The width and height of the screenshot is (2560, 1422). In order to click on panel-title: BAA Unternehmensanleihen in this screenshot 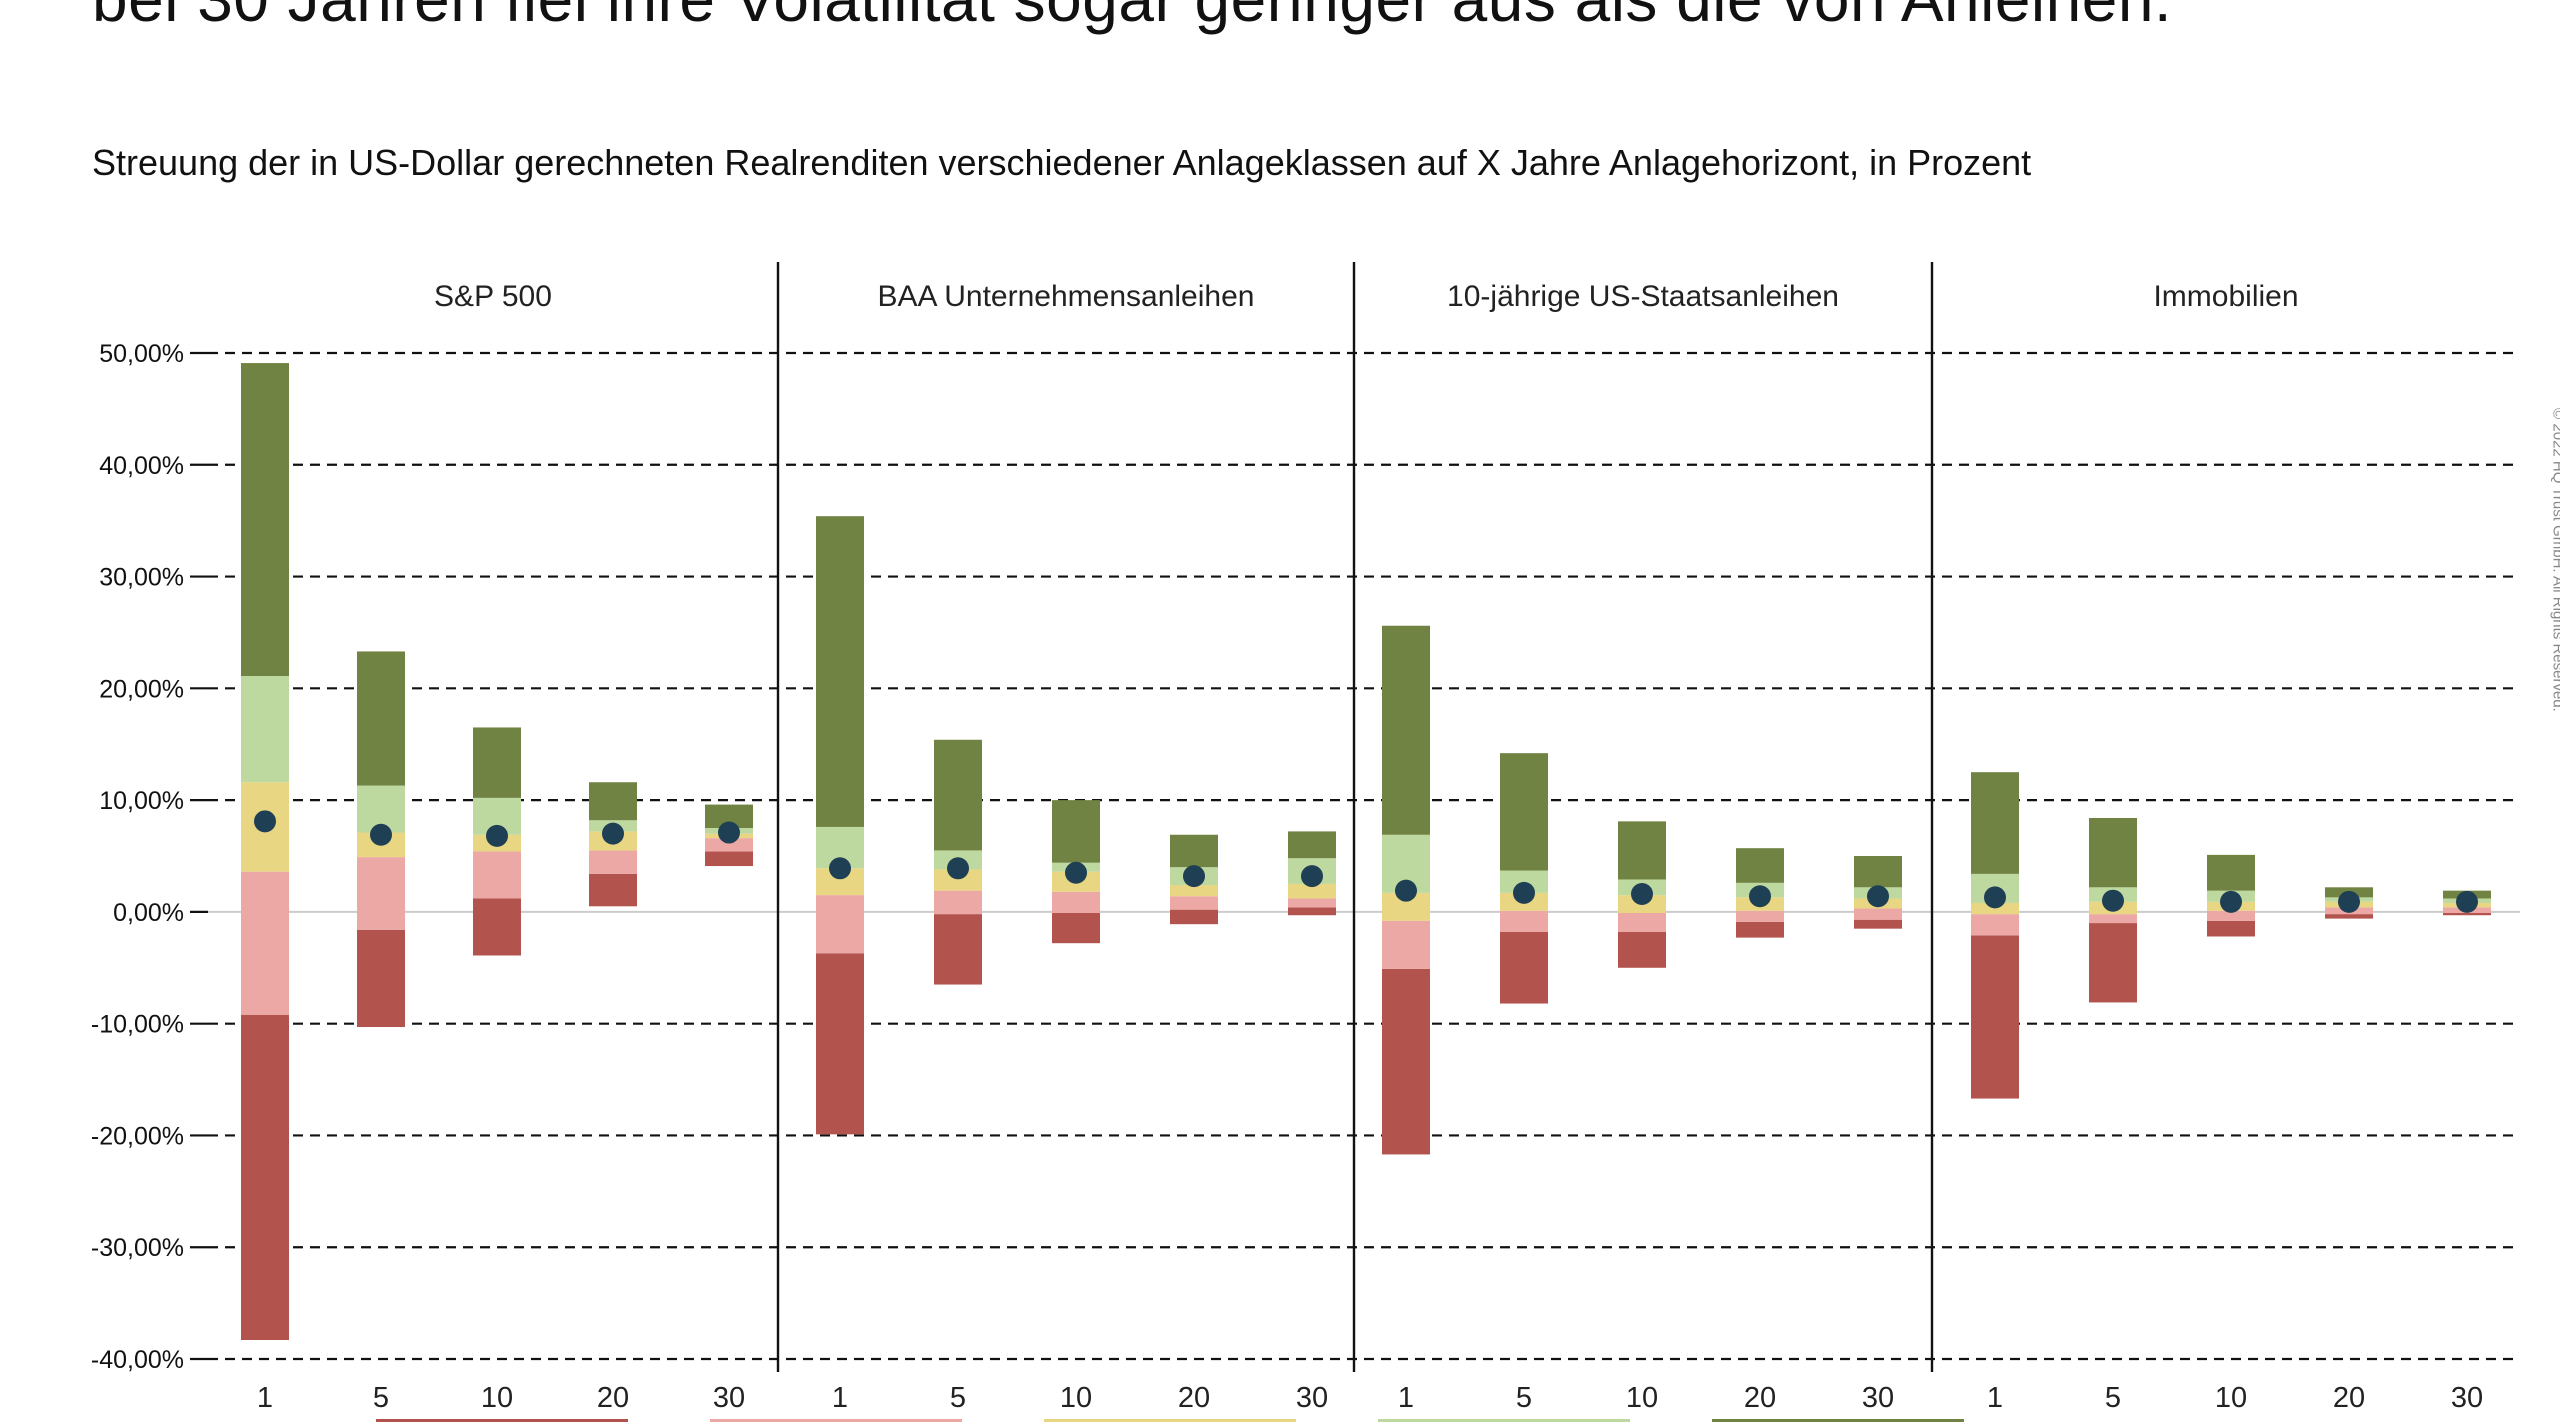, I will do `click(1066, 296)`.